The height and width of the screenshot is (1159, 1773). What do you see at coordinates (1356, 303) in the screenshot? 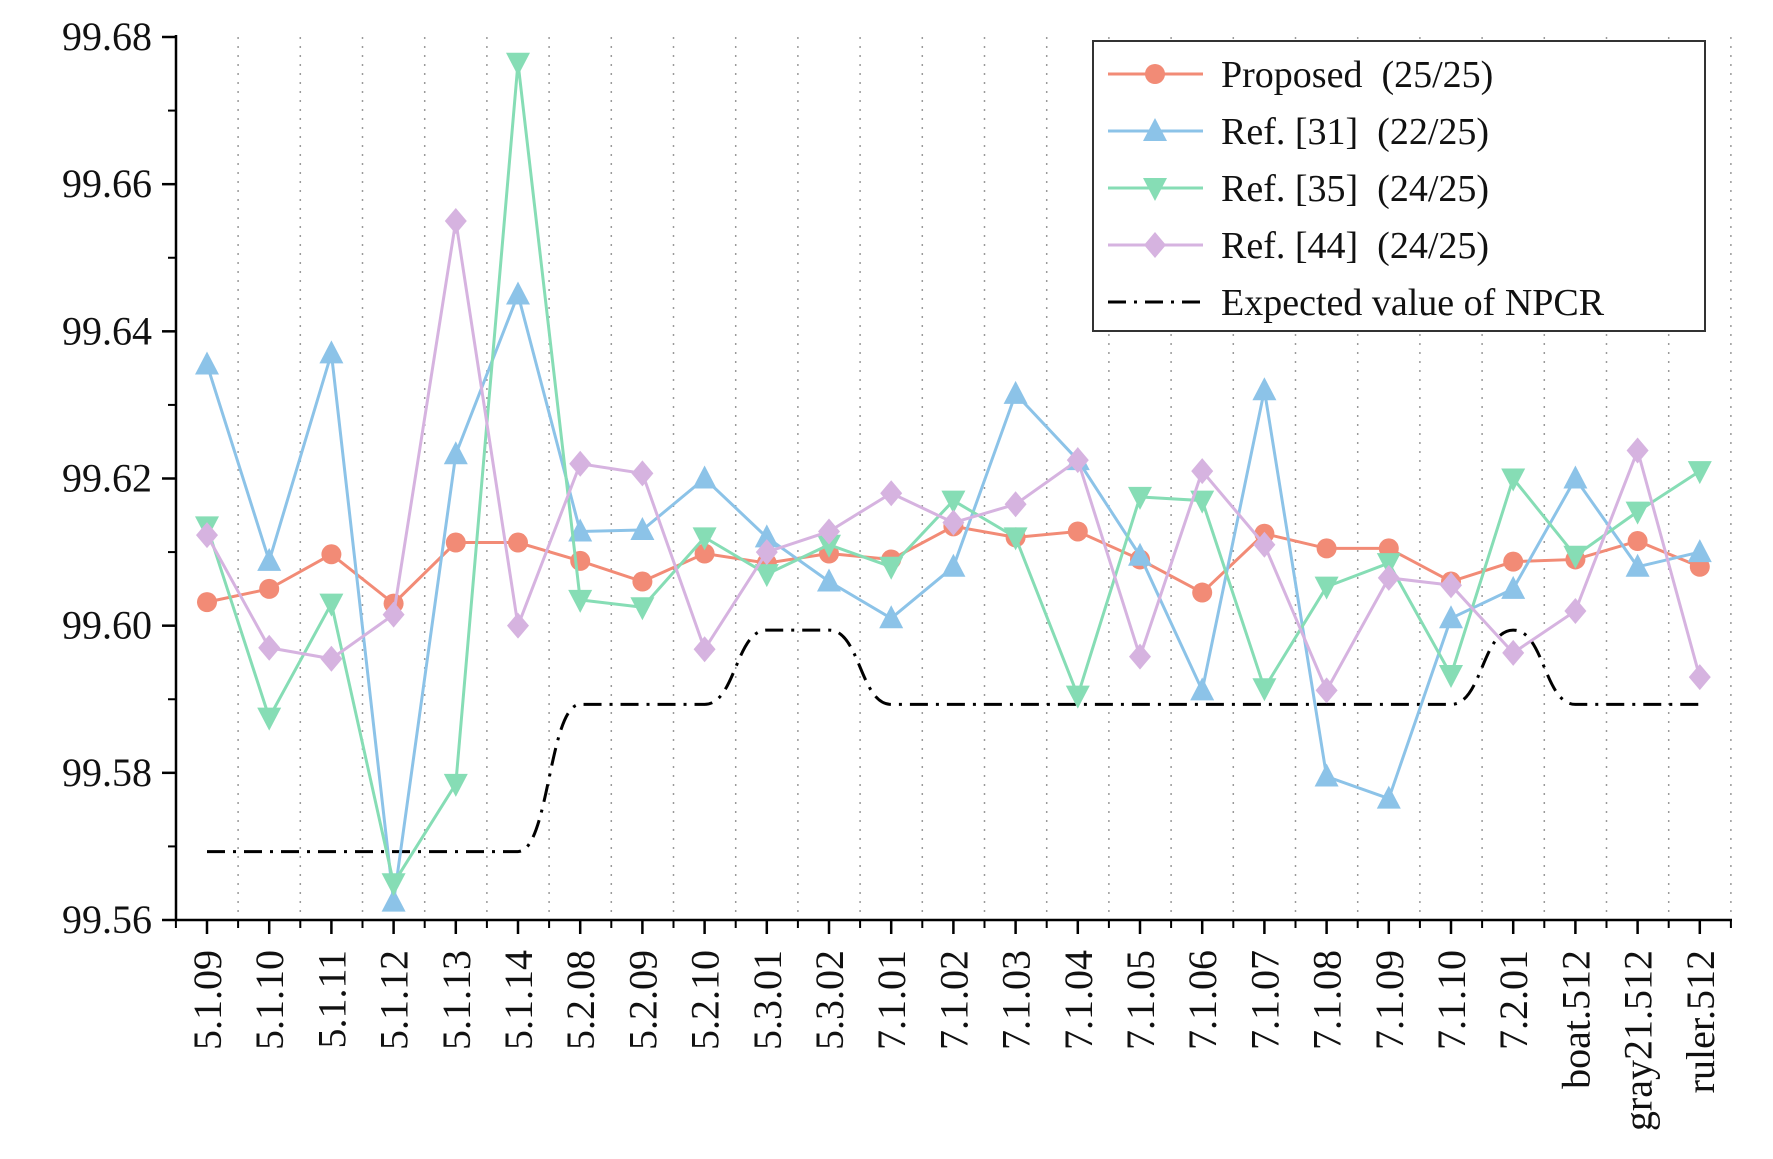
I see `legend-item: Expected value of NPCR` at bounding box center [1356, 303].